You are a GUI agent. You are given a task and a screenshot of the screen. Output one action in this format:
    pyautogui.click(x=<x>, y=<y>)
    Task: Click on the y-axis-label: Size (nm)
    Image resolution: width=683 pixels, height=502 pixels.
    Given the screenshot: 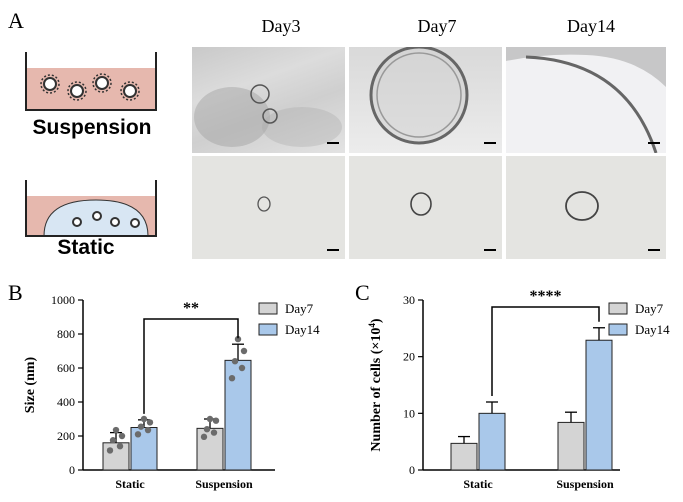 What is the action you would take?
    pyautogui.click(x=30, y=384)
    